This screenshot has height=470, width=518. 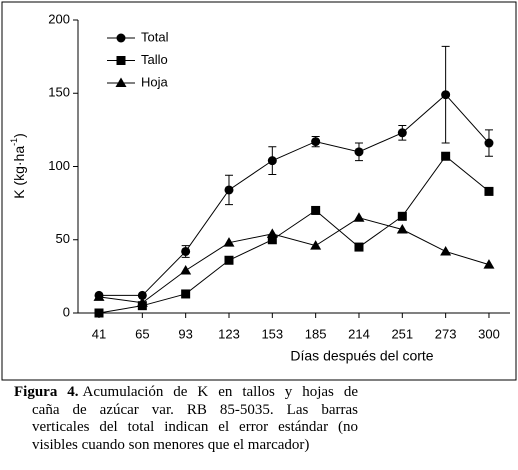 What do you see at coordinates (59, 165) in the screenshot?
I see `y-tick-label: 100` at bounding box center [59, 165].